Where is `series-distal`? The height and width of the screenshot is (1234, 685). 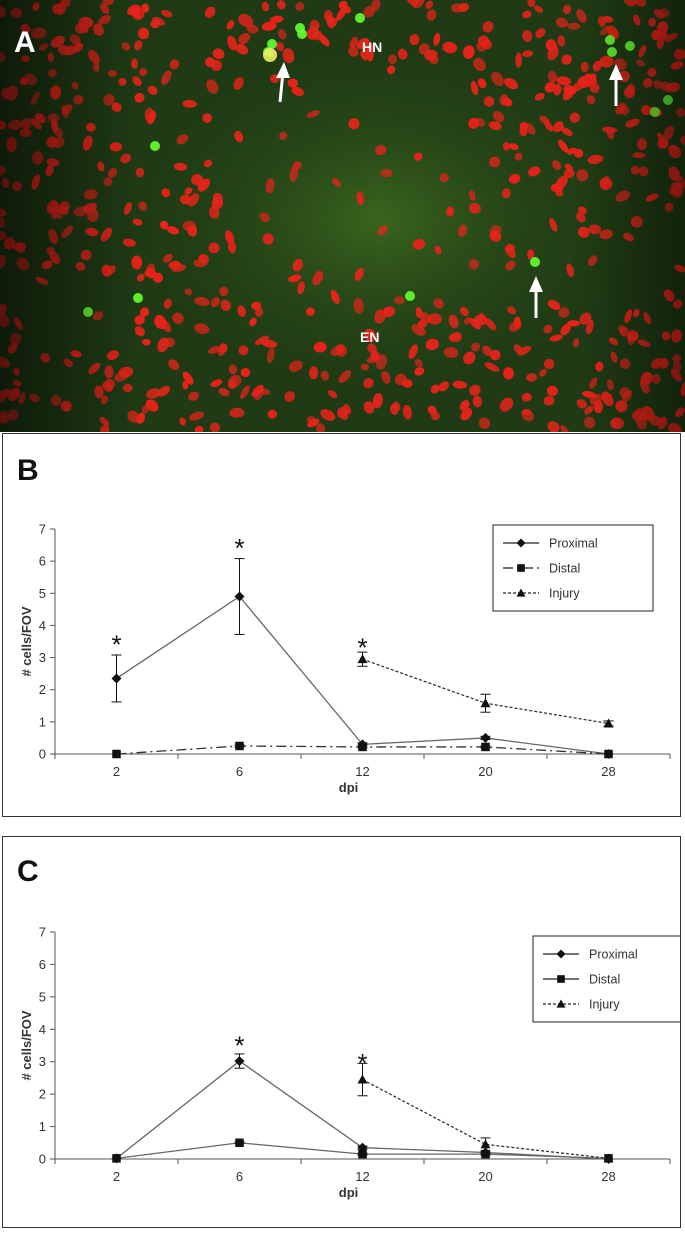
series-distal is located at coordinates (362, 750).